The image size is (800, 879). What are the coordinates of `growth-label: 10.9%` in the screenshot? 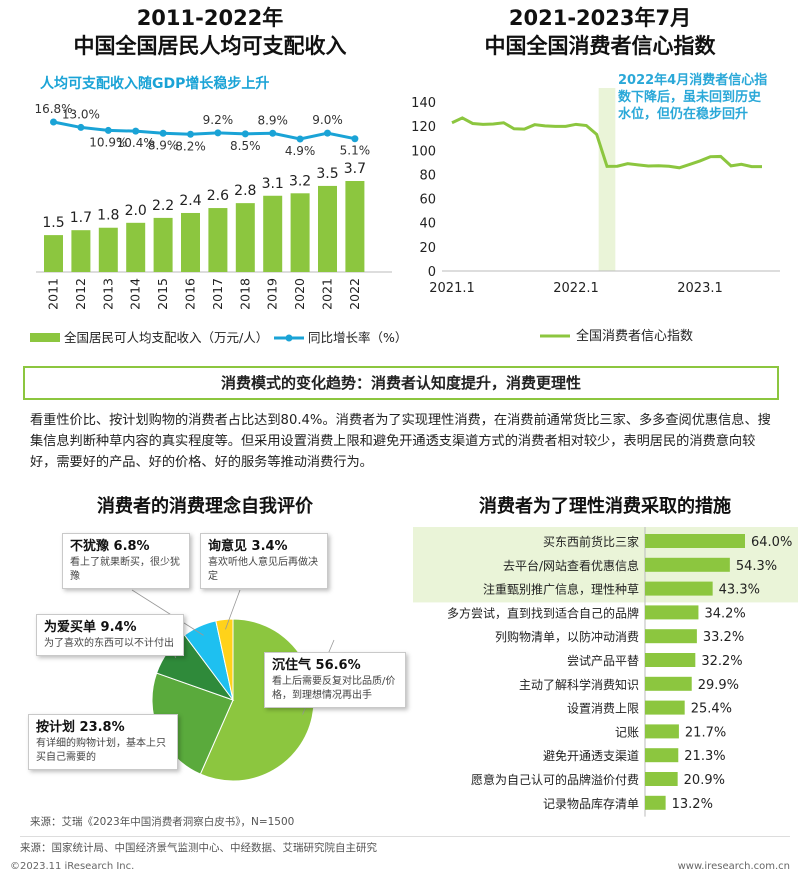 It's located at (108, 142).